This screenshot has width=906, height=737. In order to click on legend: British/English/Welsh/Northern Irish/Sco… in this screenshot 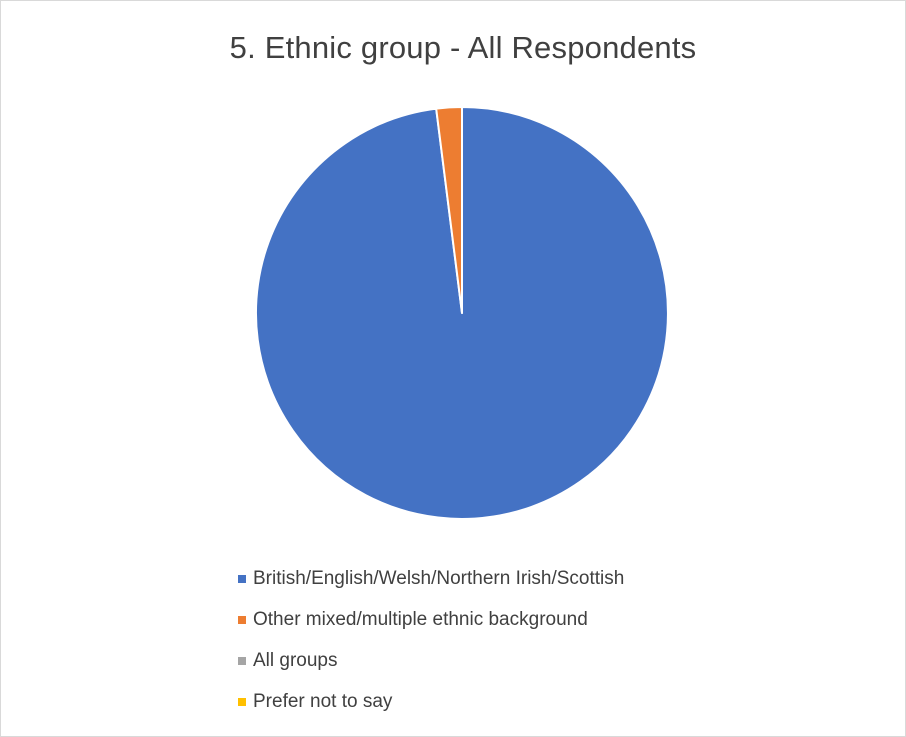, I will do `click(431, 640)`.